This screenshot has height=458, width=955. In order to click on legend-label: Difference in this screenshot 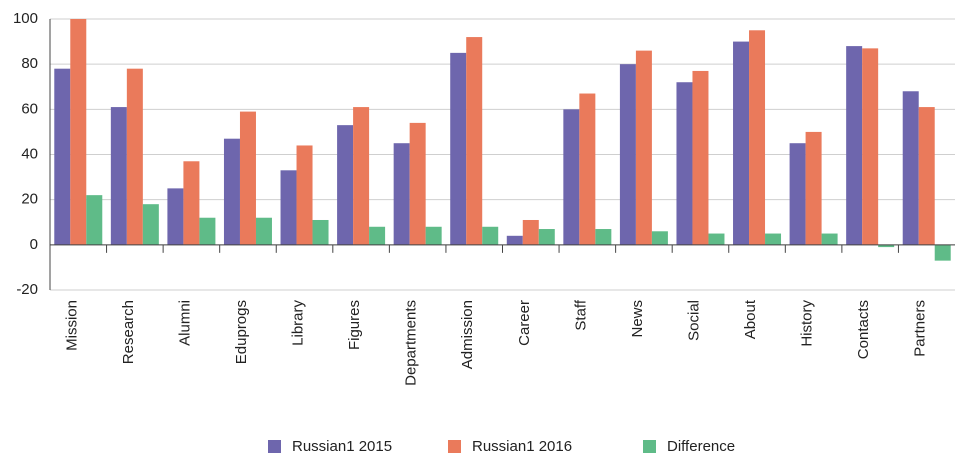, I will do `click(701, 446)`.